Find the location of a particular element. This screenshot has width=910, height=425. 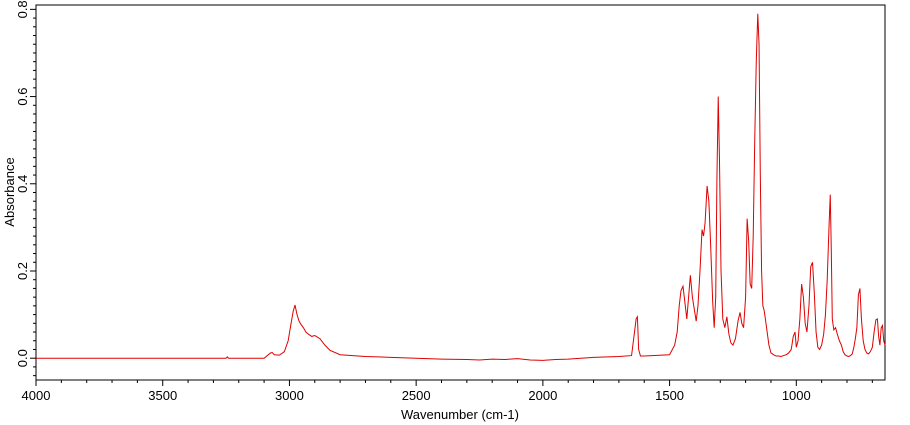

x-tick-label: 2000 is located at coordinates (542, 395).